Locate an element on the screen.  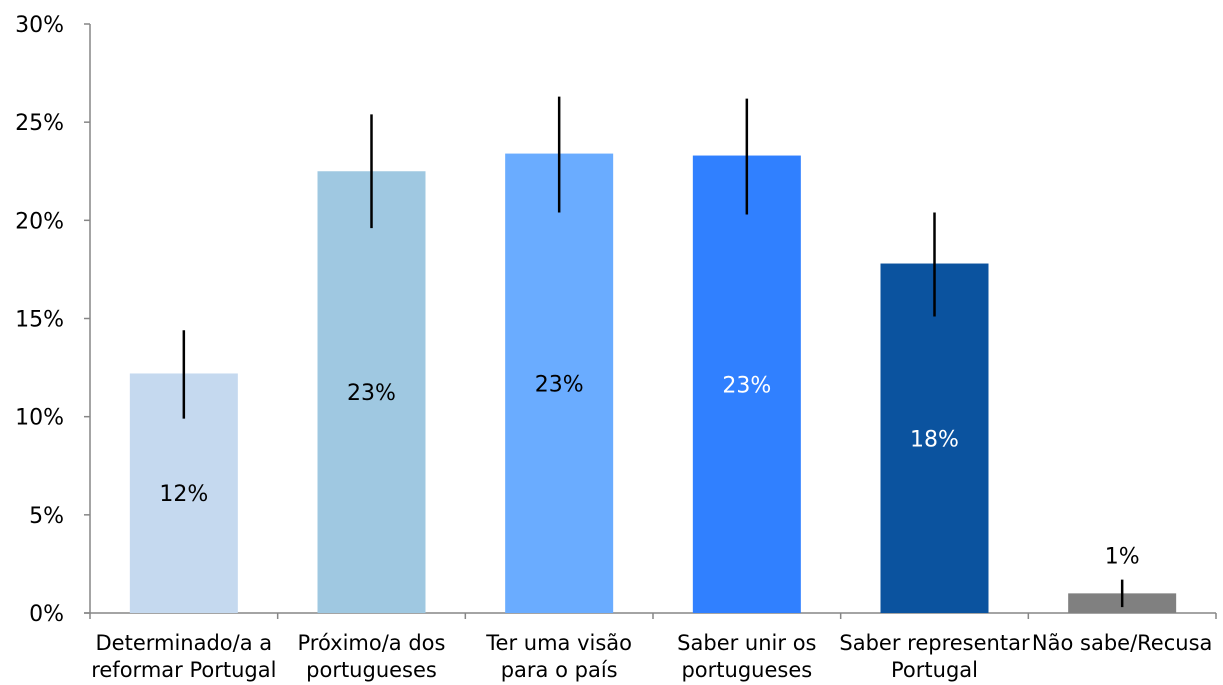
y-tick-label: 5% is located at coordinates (46, 516).